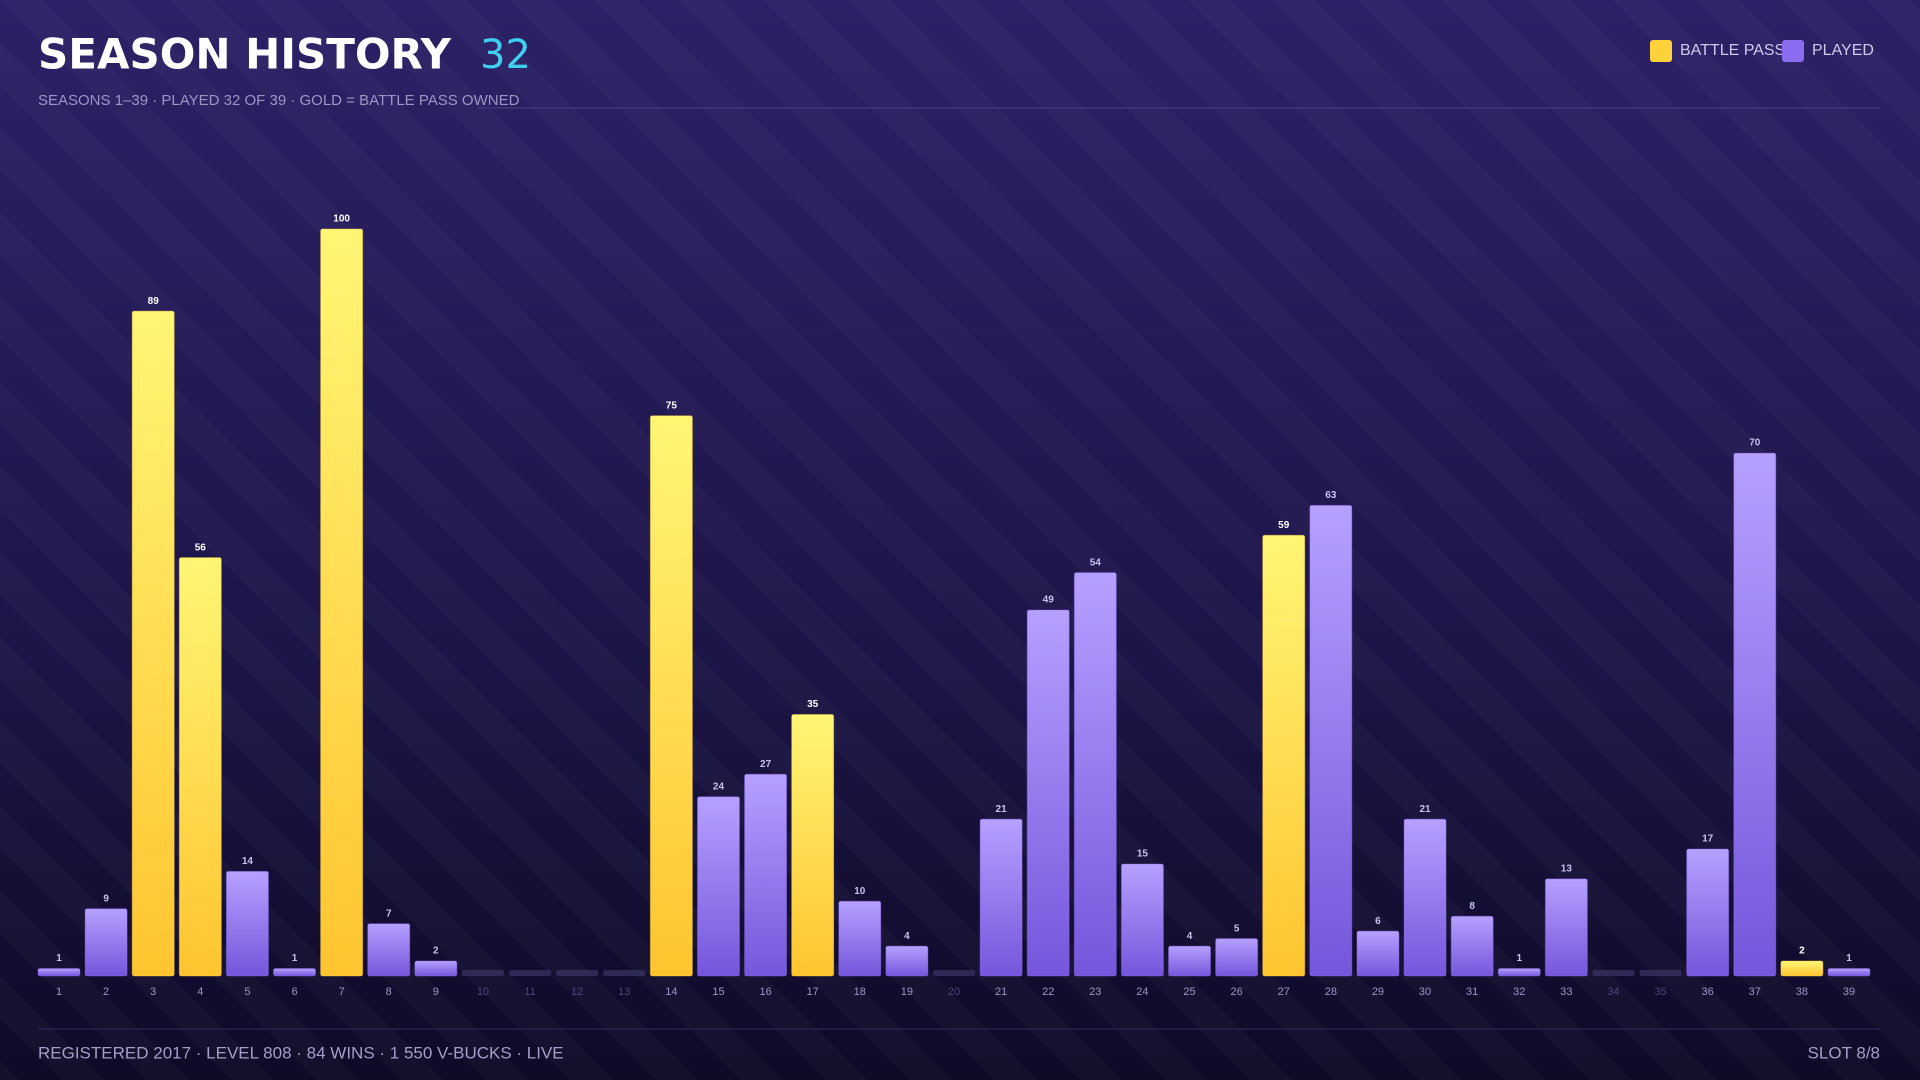 This screenshot has width=1920, height=1080. What do you see at coordinates (1849, 992) in the screenshot?
I see `x-tick-label: 39` at bounding box center [1849, 992].